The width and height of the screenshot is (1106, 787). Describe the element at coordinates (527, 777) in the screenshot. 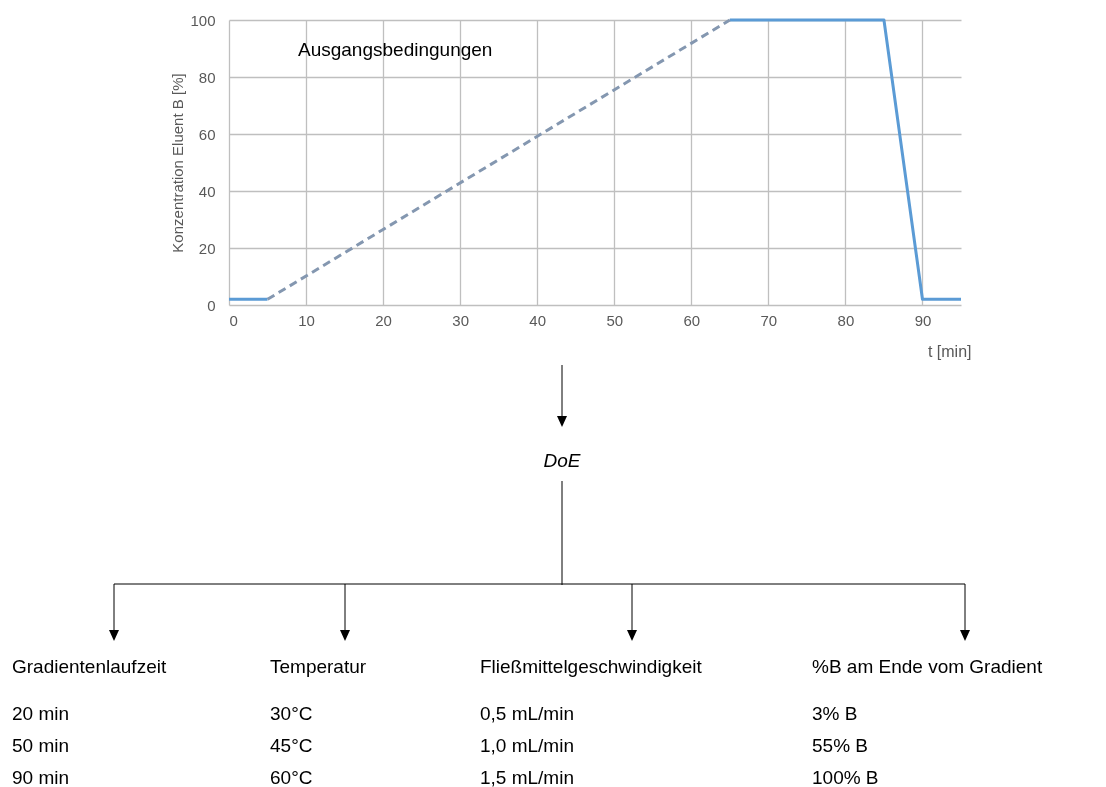

I see `text: 1,5 mL/min` at that location.